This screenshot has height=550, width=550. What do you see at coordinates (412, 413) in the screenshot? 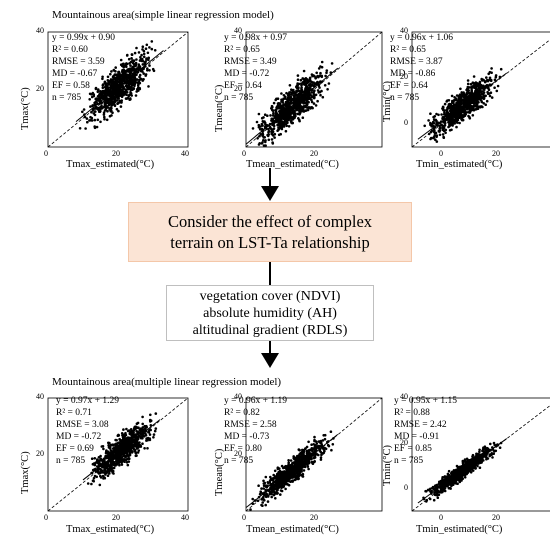
I see `r-squared: R² = 0.88` at bounding box center [412, 413].